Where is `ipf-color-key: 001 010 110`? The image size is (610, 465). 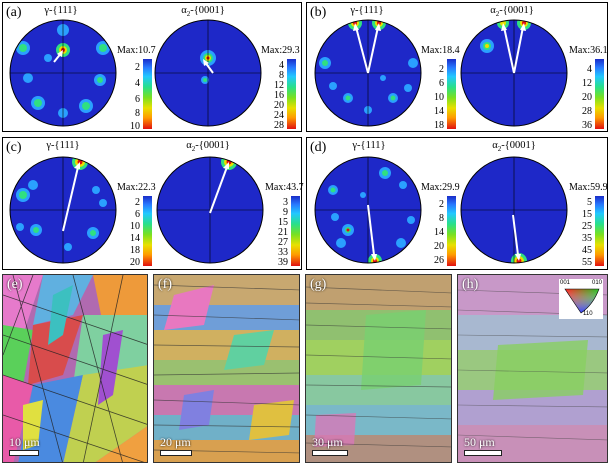 ipf-color-key: 001 010 110 is located at coordinates (581, 299).